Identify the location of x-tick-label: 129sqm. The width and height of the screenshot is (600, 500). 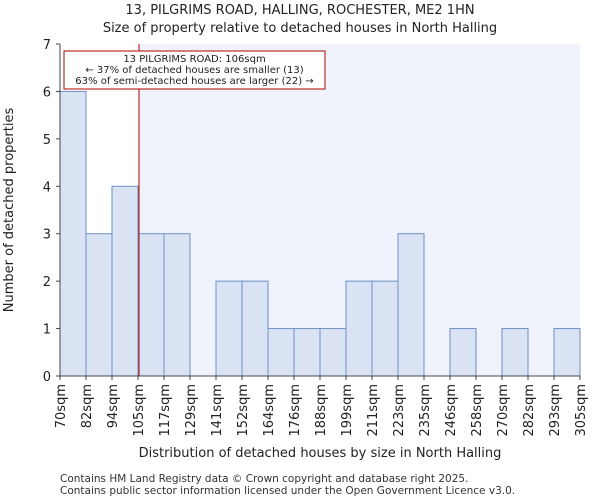
(191, 410).